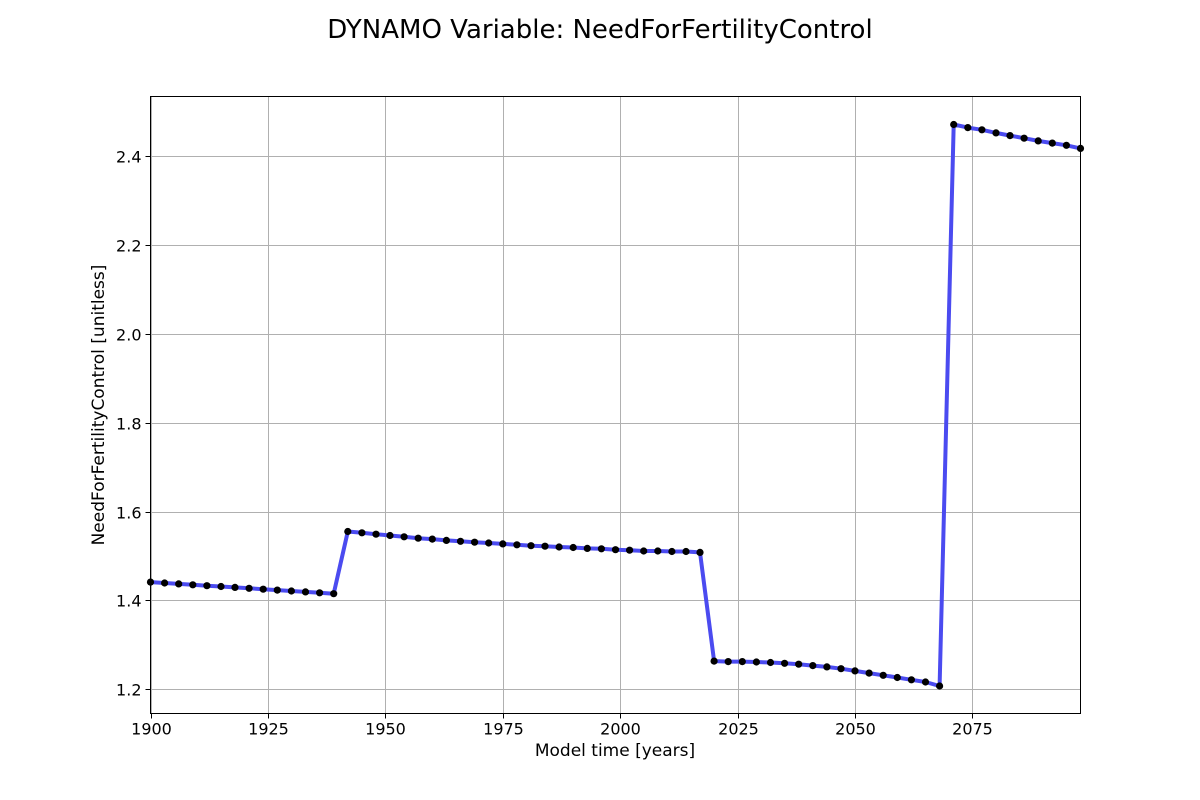 This screenshot has height=800, width=1200. I want to click on x-tick-label: 1975, so click(503, 729).